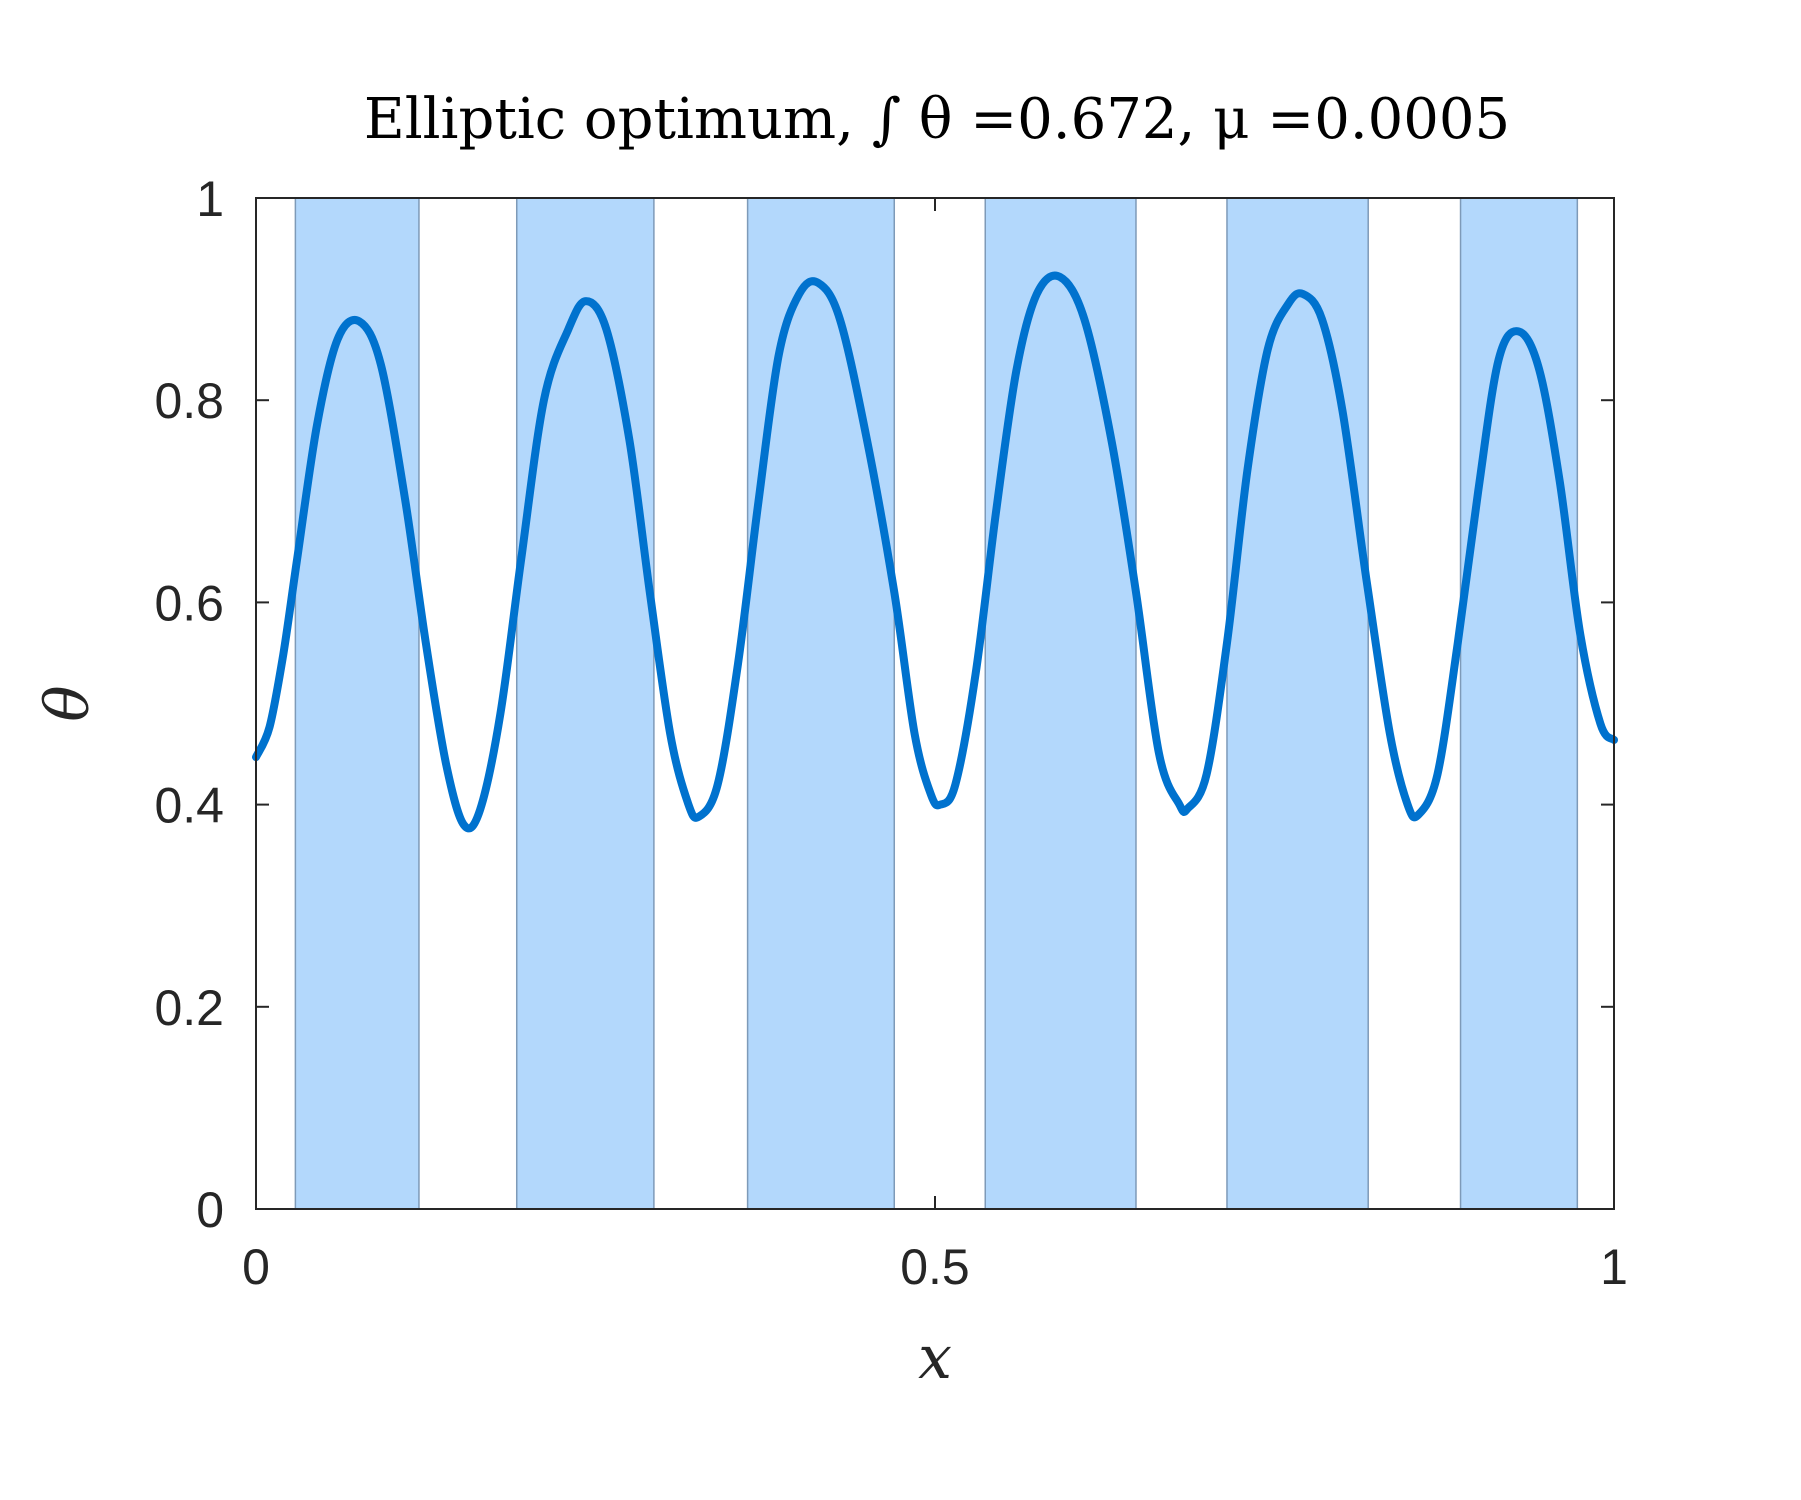 This screenshot has height=1500, width=1801. Describe the element at coordinates (1614, 1267) in the screenshot. I see `x-tick-label: 1` at that location.